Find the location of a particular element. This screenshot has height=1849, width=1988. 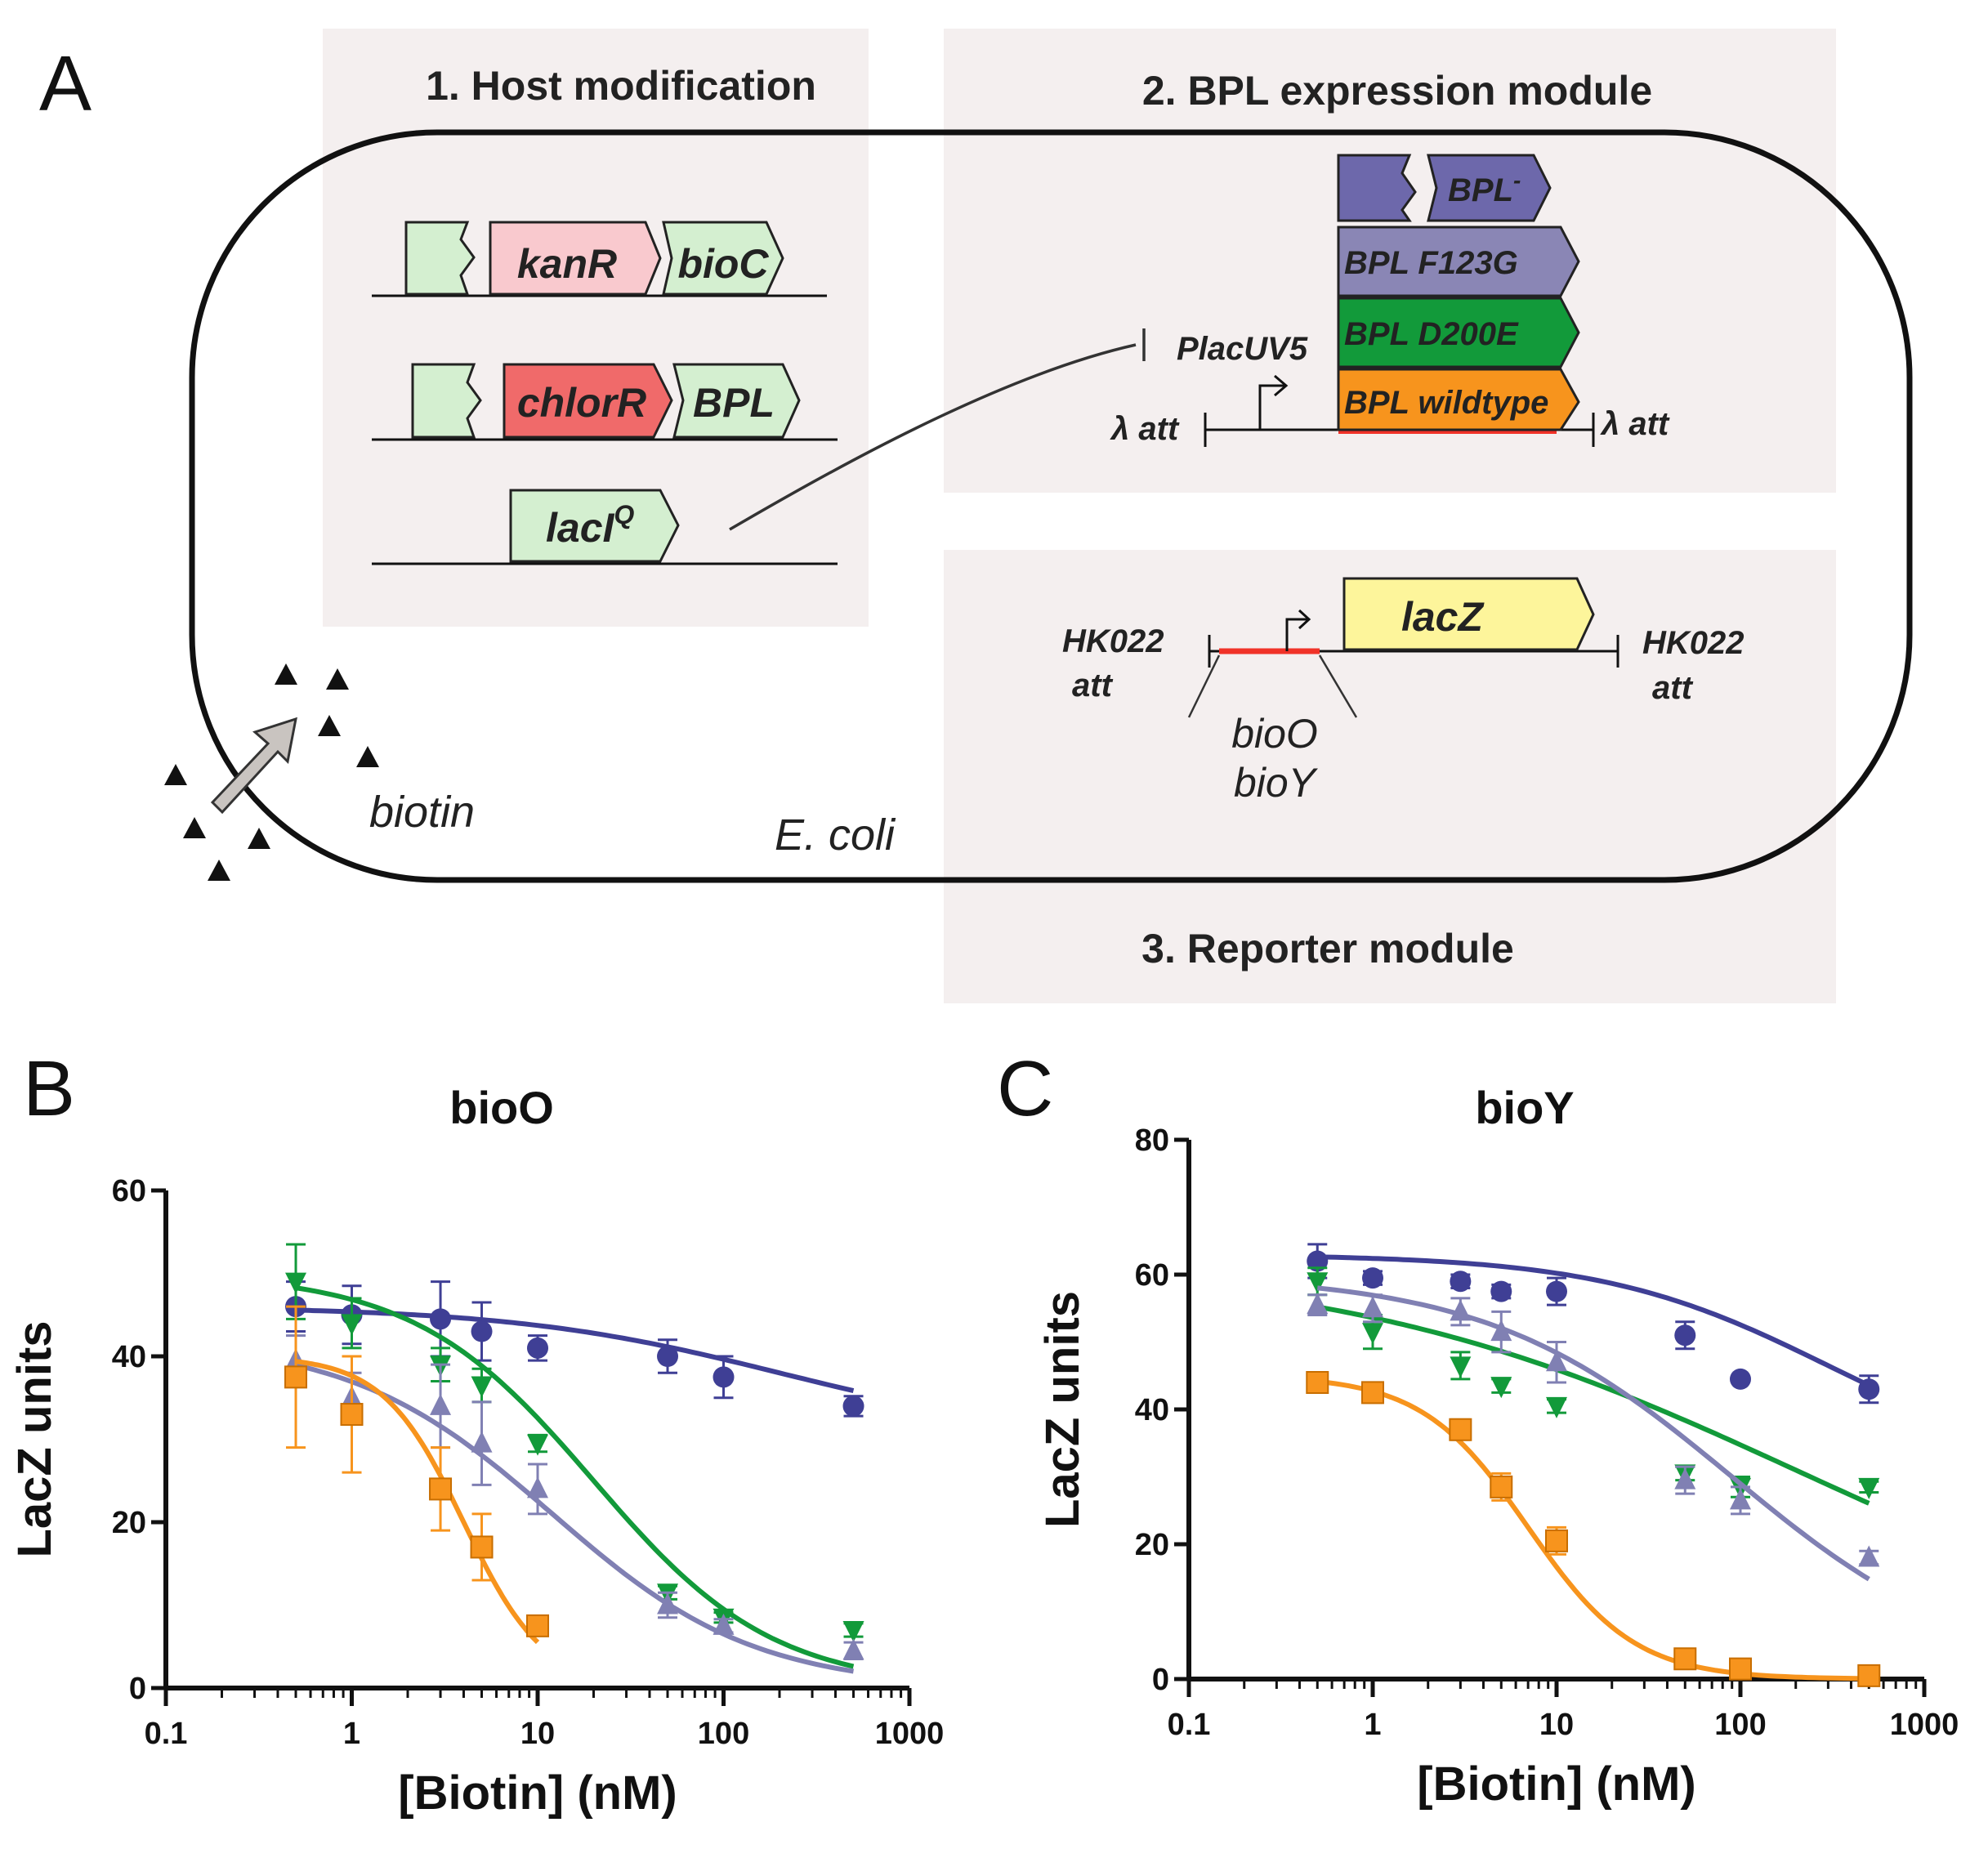

kanr-gene is located at coordinates (575, 258).